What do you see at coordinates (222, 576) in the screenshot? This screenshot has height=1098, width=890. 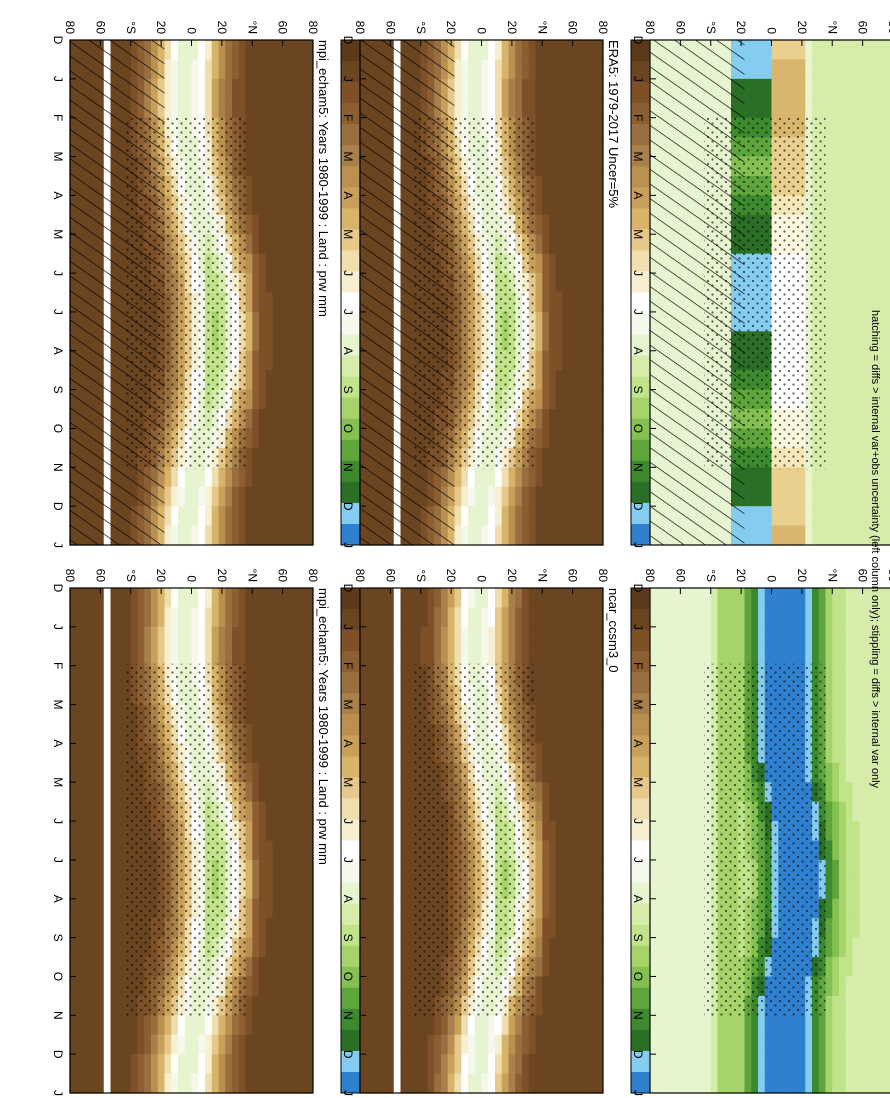 I see `y-tick-label: 20` at bounding box center [222, 576].